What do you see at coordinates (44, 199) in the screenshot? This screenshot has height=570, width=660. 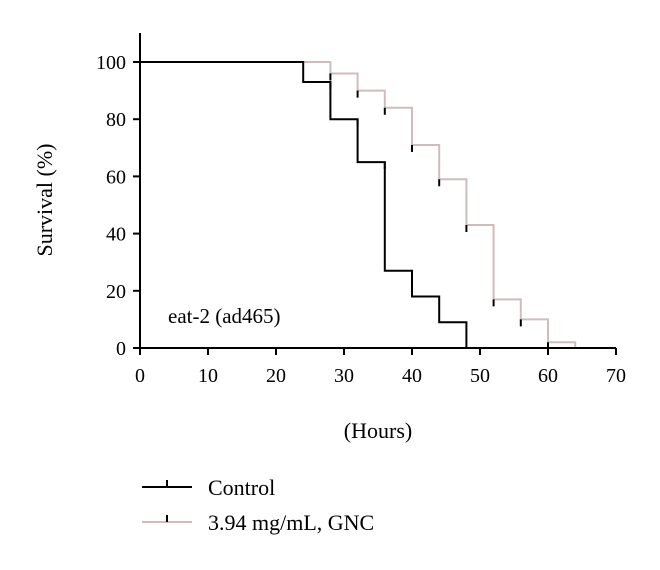 I see `y-axis-label: Survival (%)` at bounding box center [44, 199].